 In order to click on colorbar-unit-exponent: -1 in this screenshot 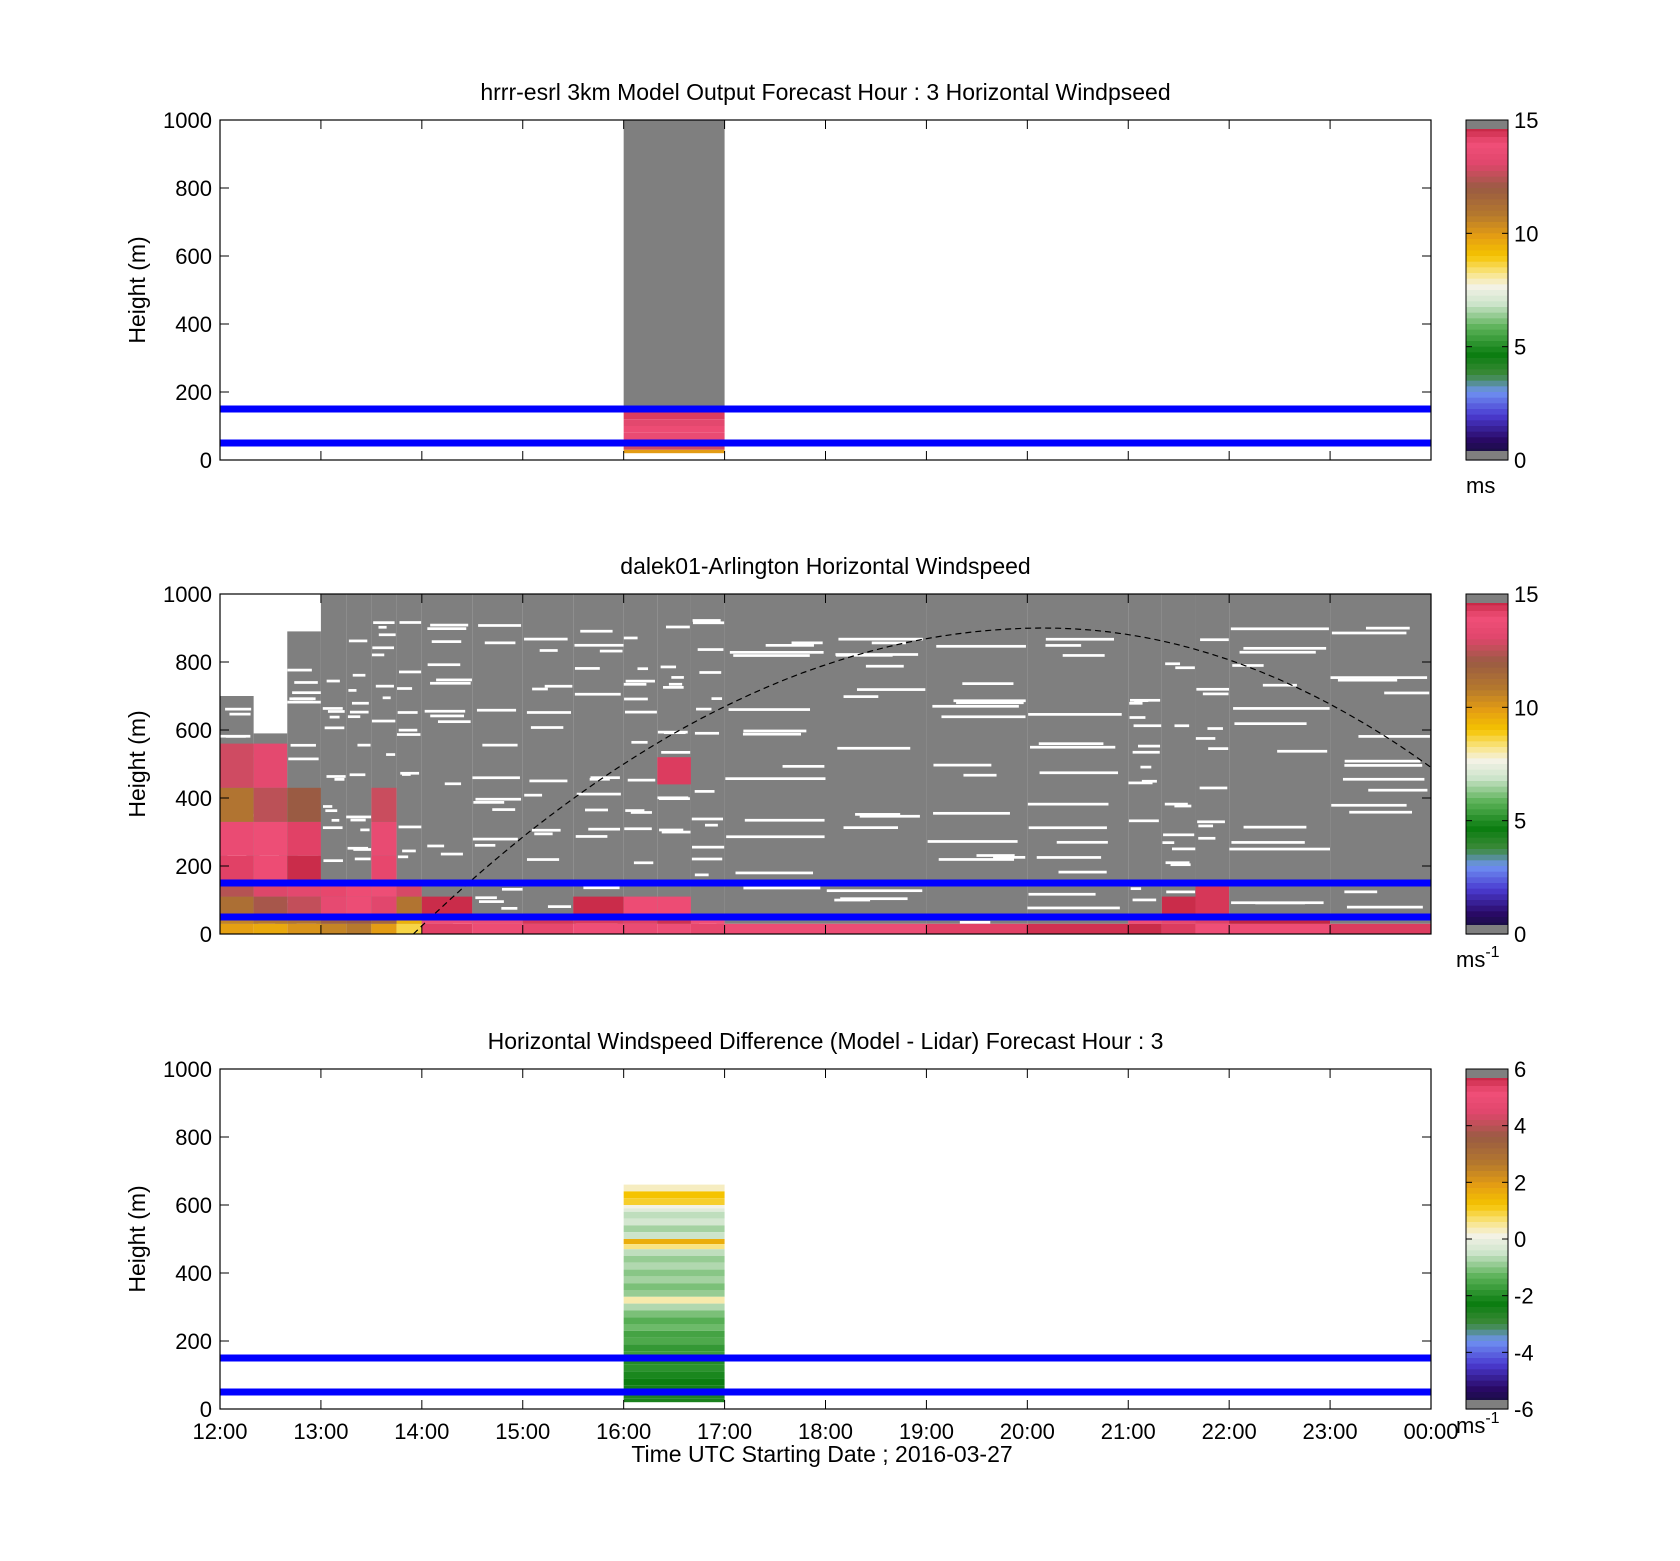, I will do `click(1492, 952)`.